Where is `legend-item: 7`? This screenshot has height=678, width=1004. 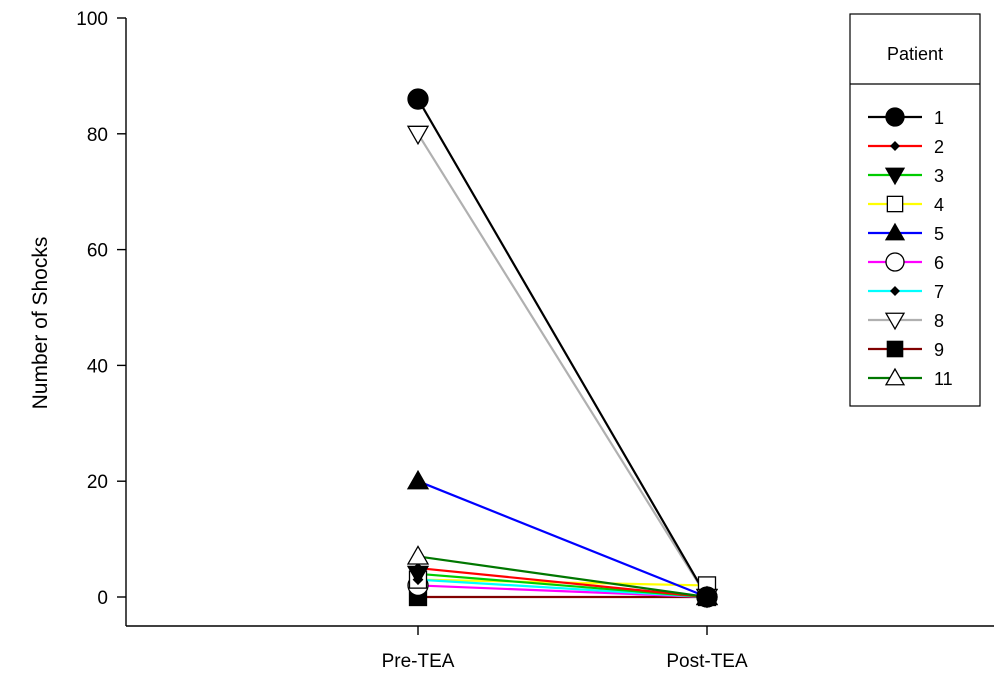
legend-item: 7 is located at coordinates (906, 292).